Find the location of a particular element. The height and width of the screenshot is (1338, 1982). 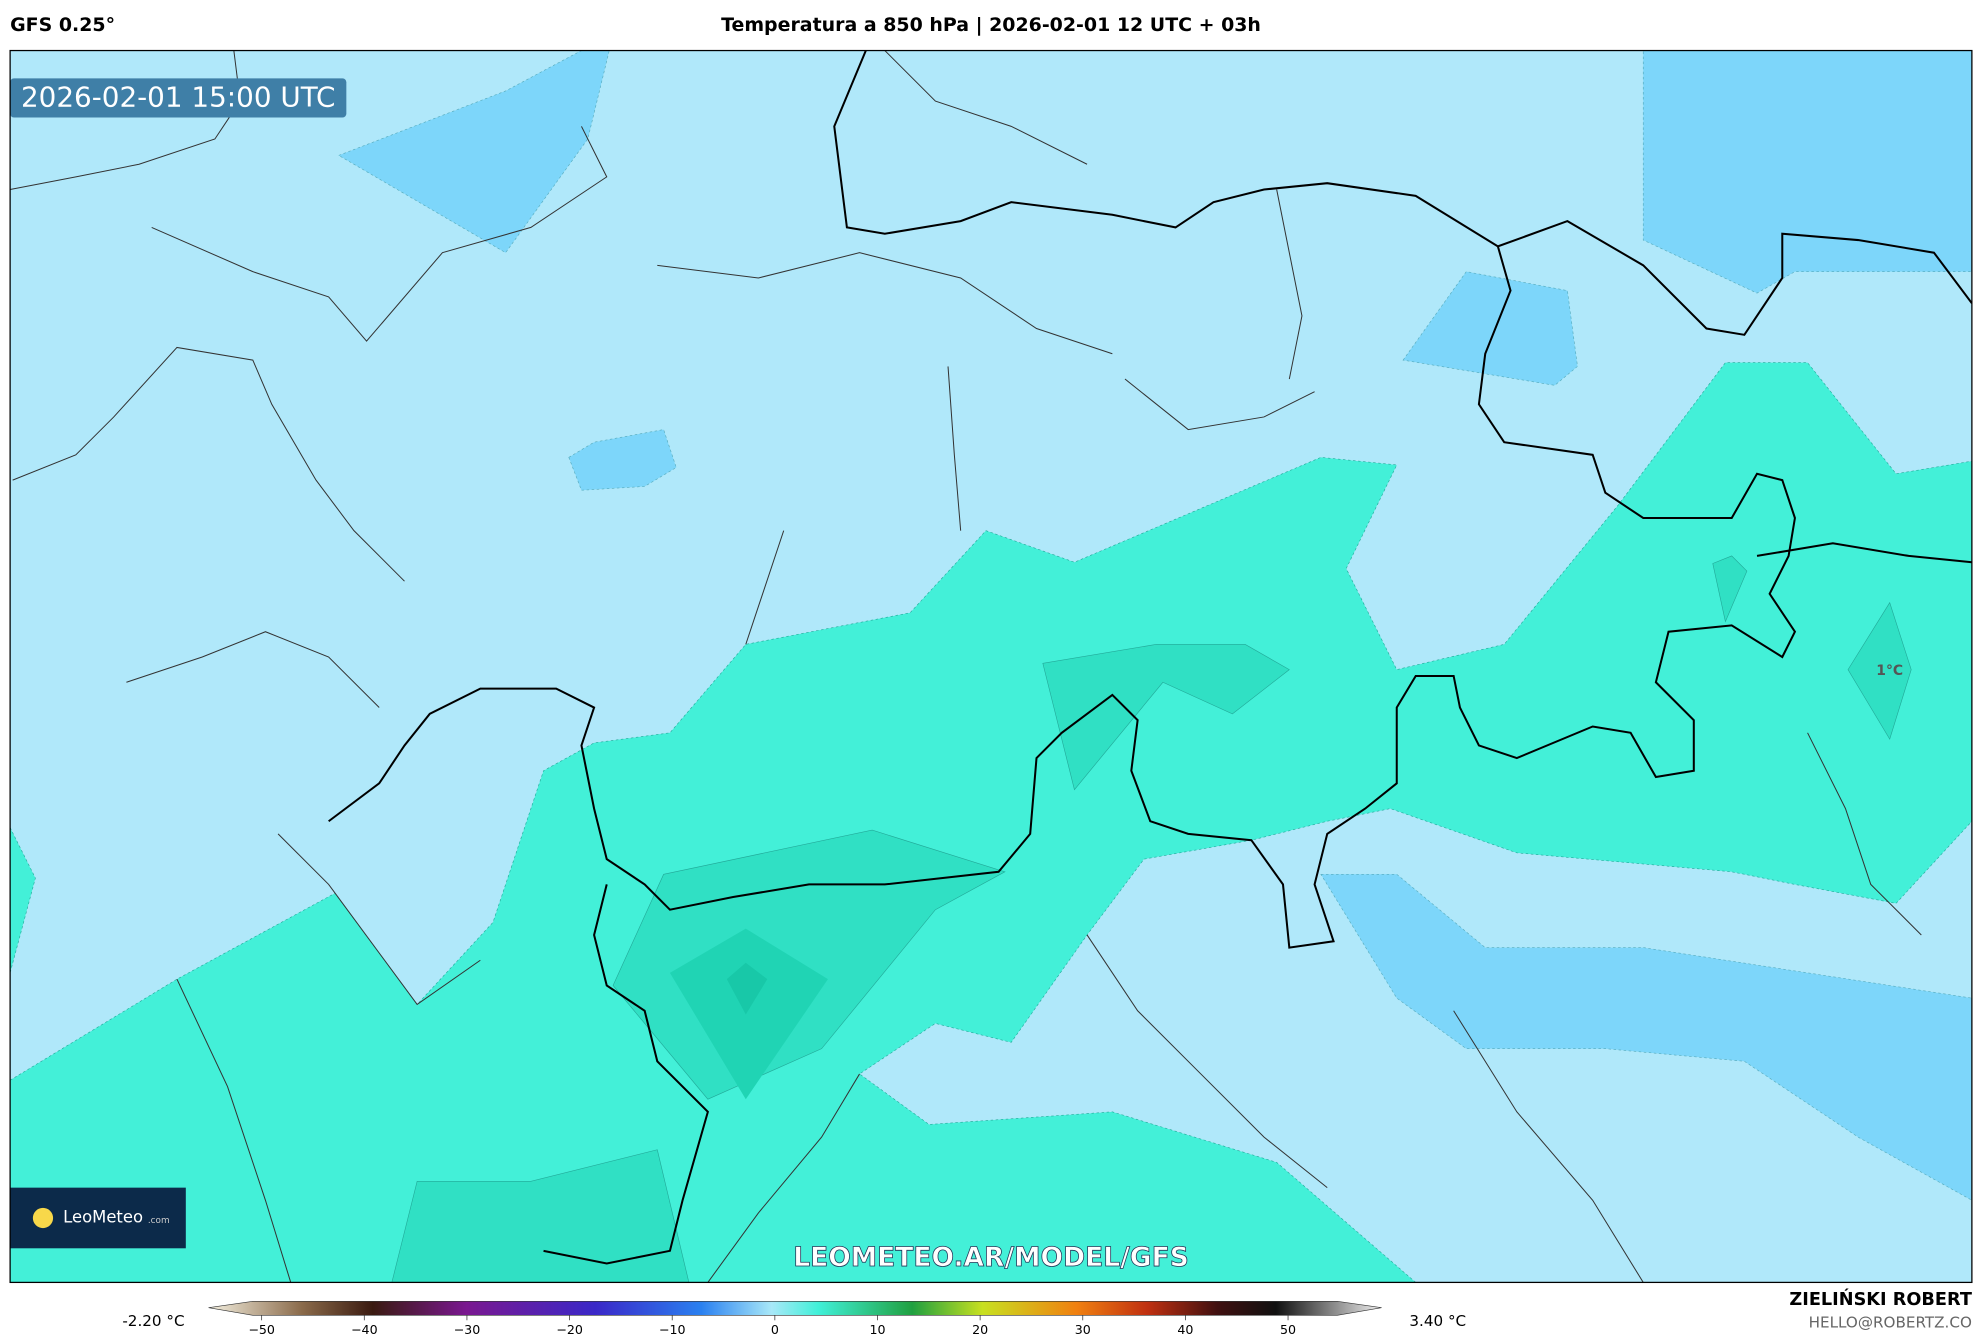

colorbar-tick-label: 0 is located at coordinates (775, 1329).